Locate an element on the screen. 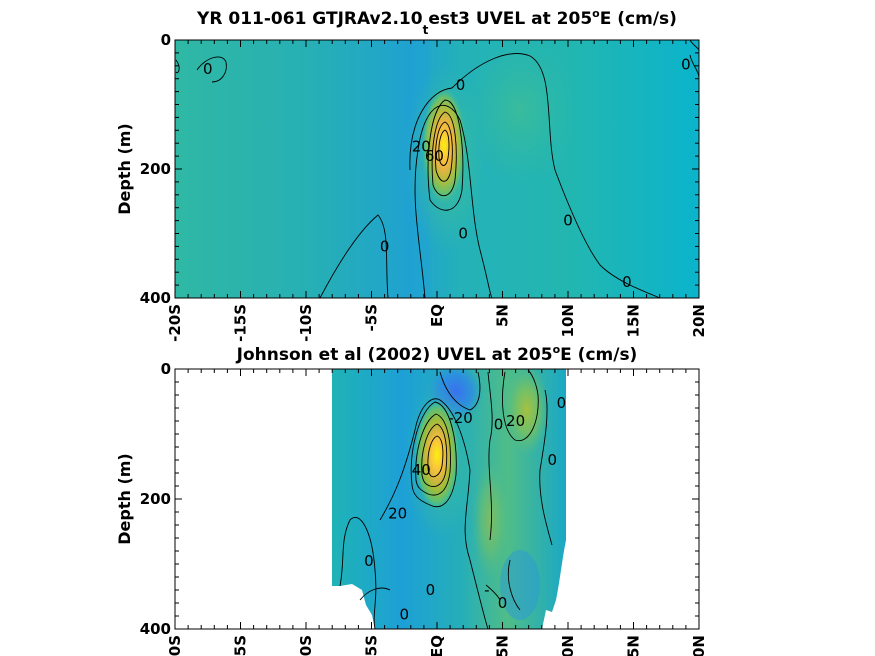 The image size is (875, 656). y-axis-label-top: Depth (m) is located at coordinates (124, 169).